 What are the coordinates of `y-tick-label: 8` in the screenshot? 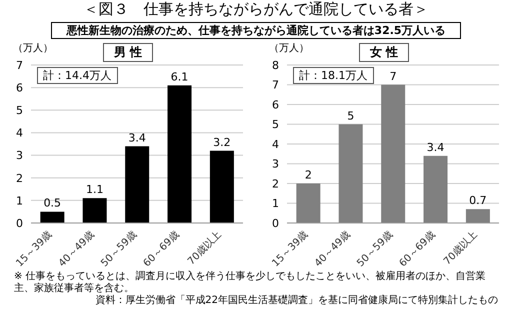 It's located at (275, 65).